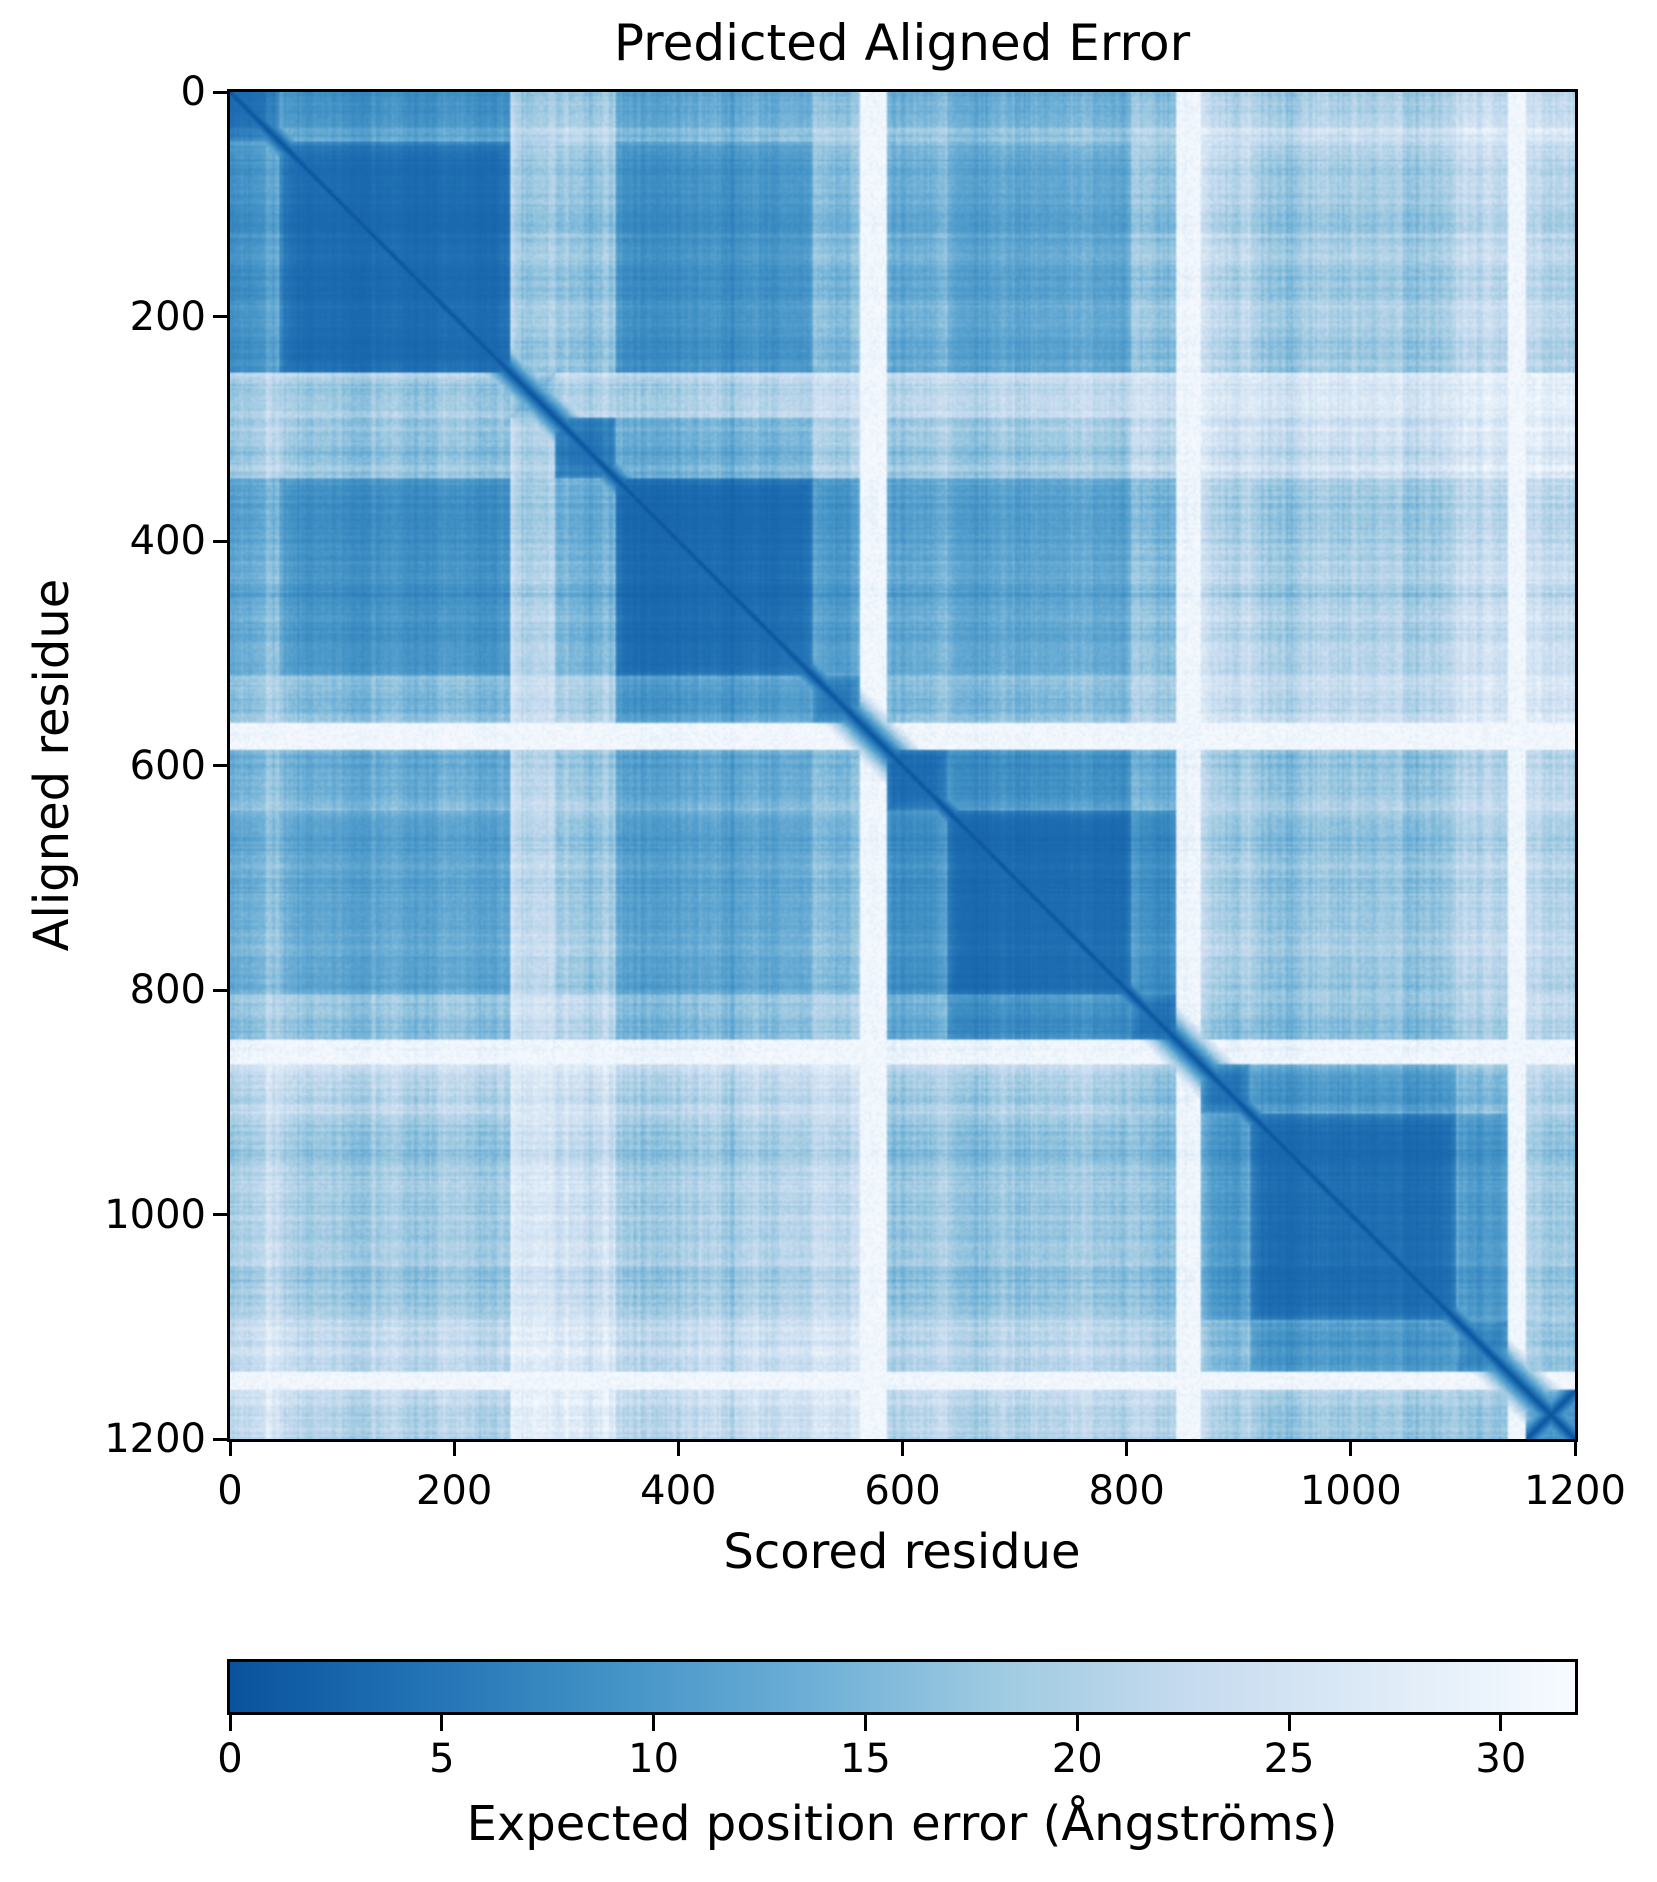 The image size is (1657, 1882). Describe the element at coordinates (902, 1687) in the screenshot. I see `colorbar-gradient-canvas` at that location.